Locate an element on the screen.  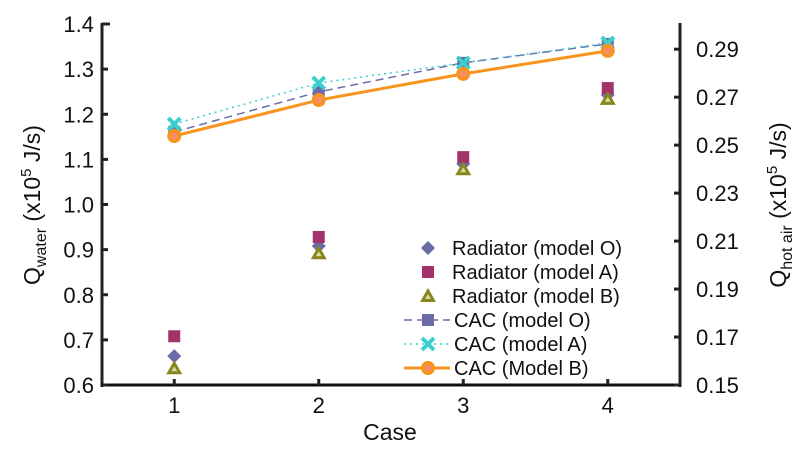
y-left-tick-label: 0.9 is located at coordinates (78, 250).